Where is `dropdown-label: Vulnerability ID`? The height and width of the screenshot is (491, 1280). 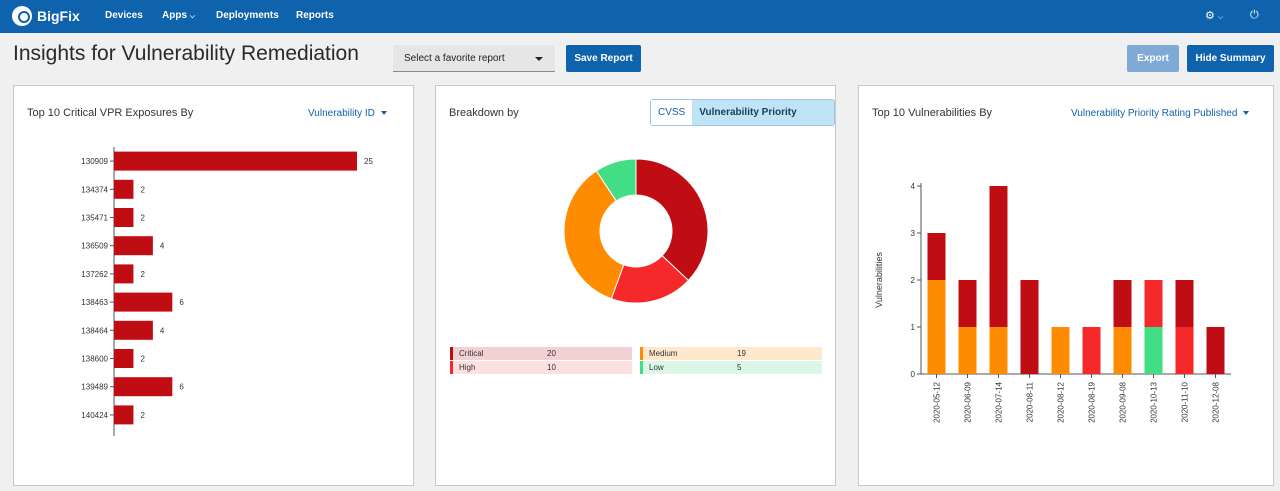 dropdown-label: Vulnerability ID is located at coordinates (341, 113).